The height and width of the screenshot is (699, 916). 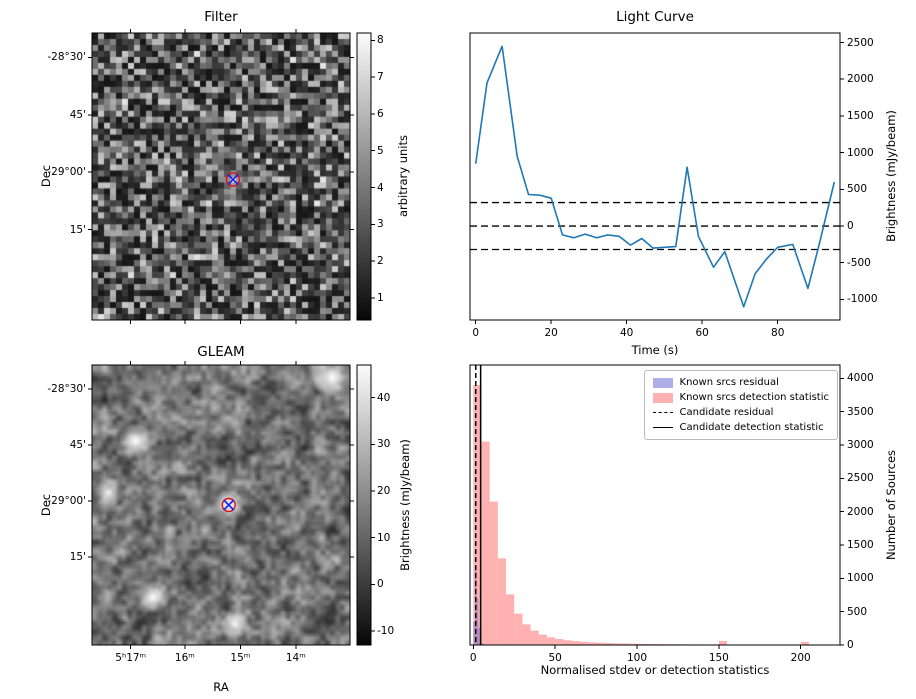 I want to click on legend-item: Known srcs residual, so click(x=740, y=382).